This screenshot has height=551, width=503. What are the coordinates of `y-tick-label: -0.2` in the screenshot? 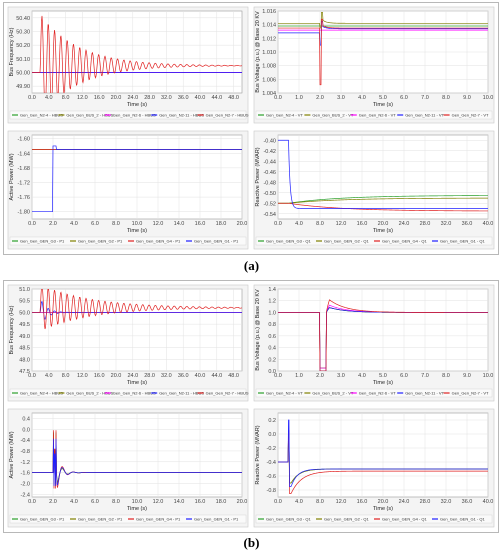 It's located at (271, 449).